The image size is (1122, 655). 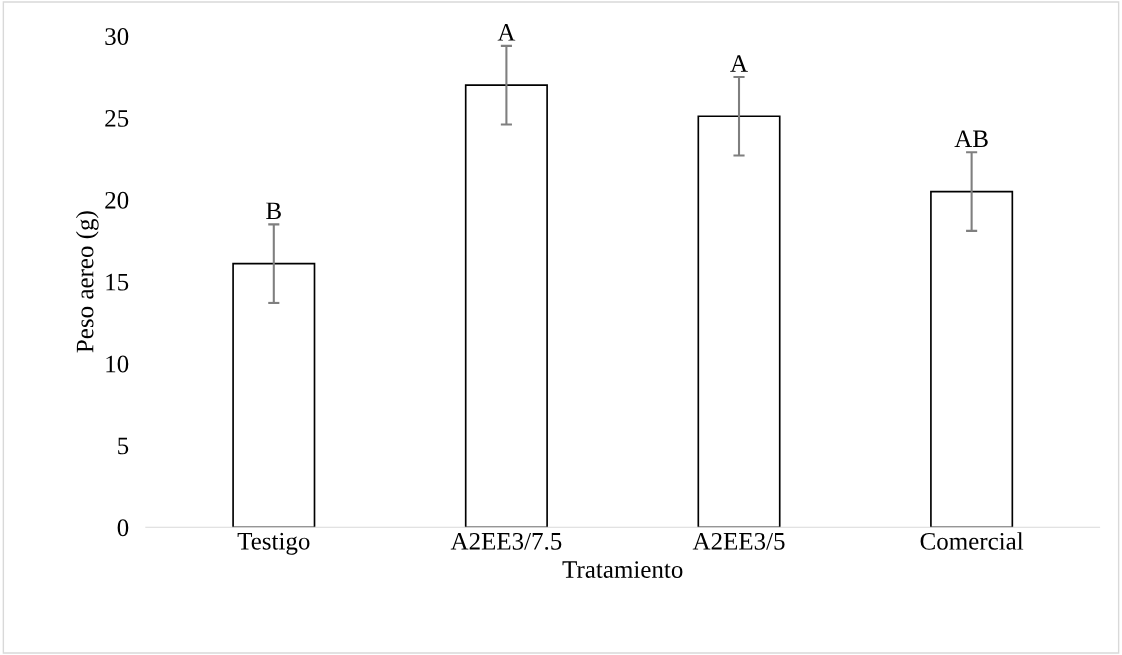 What do you see at coordinates (117, 364) in the screenshot?
I see `y-tick-label: 10` at bounding box center [117, 364].